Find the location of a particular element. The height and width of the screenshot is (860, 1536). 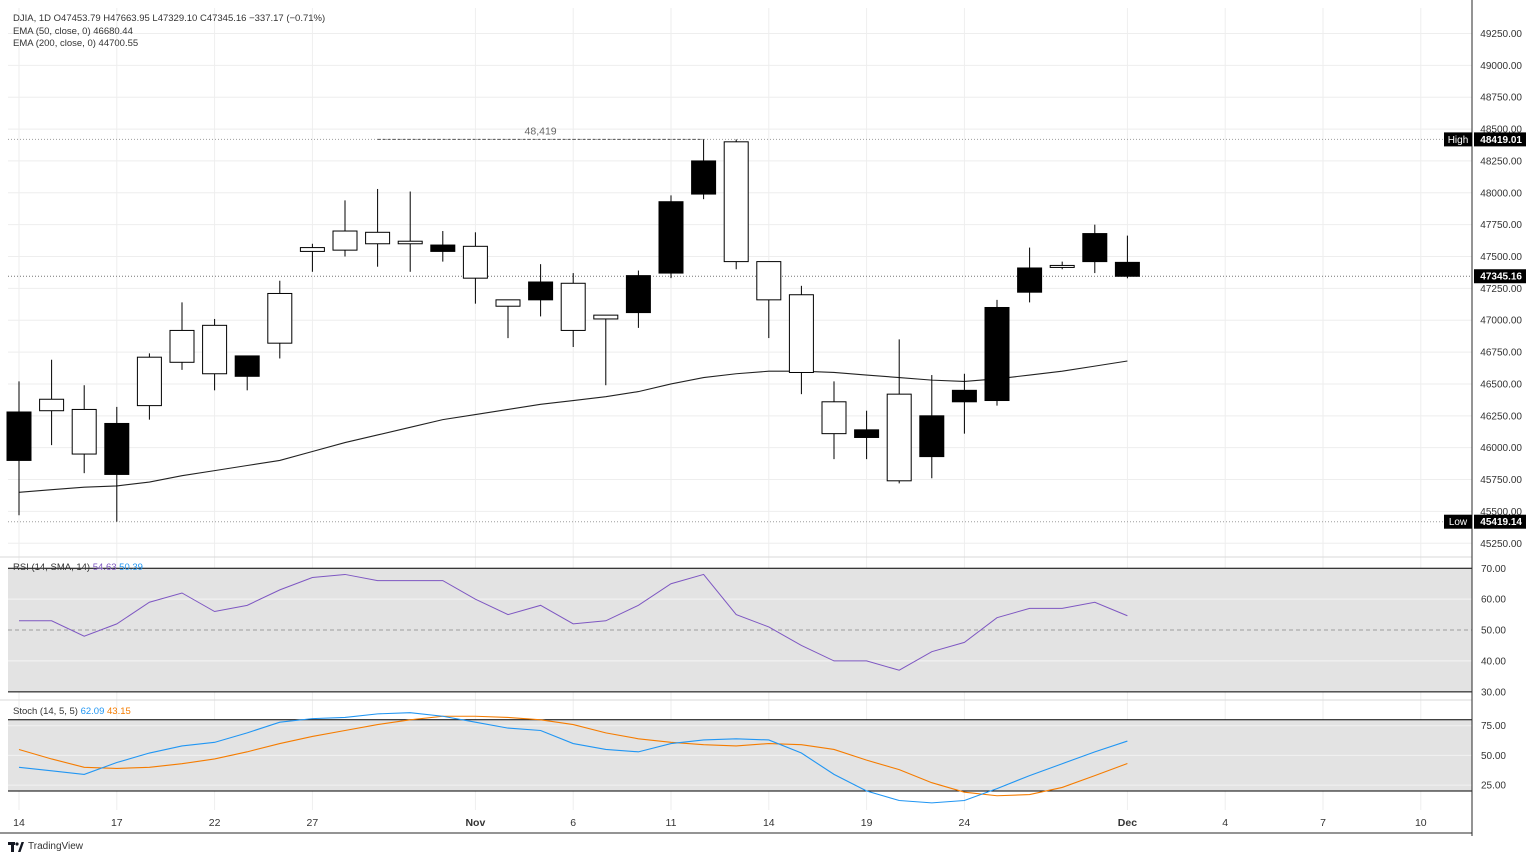

high-badge-value: 48419.01 is located at coordinates (1501, 140).